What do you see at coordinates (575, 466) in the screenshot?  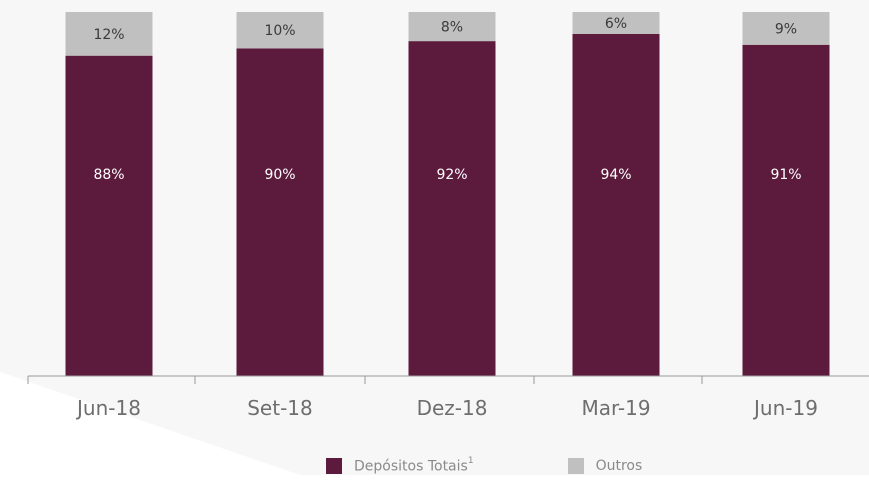 I see `legend-swatch-outros` at bounding box center [575, 466].